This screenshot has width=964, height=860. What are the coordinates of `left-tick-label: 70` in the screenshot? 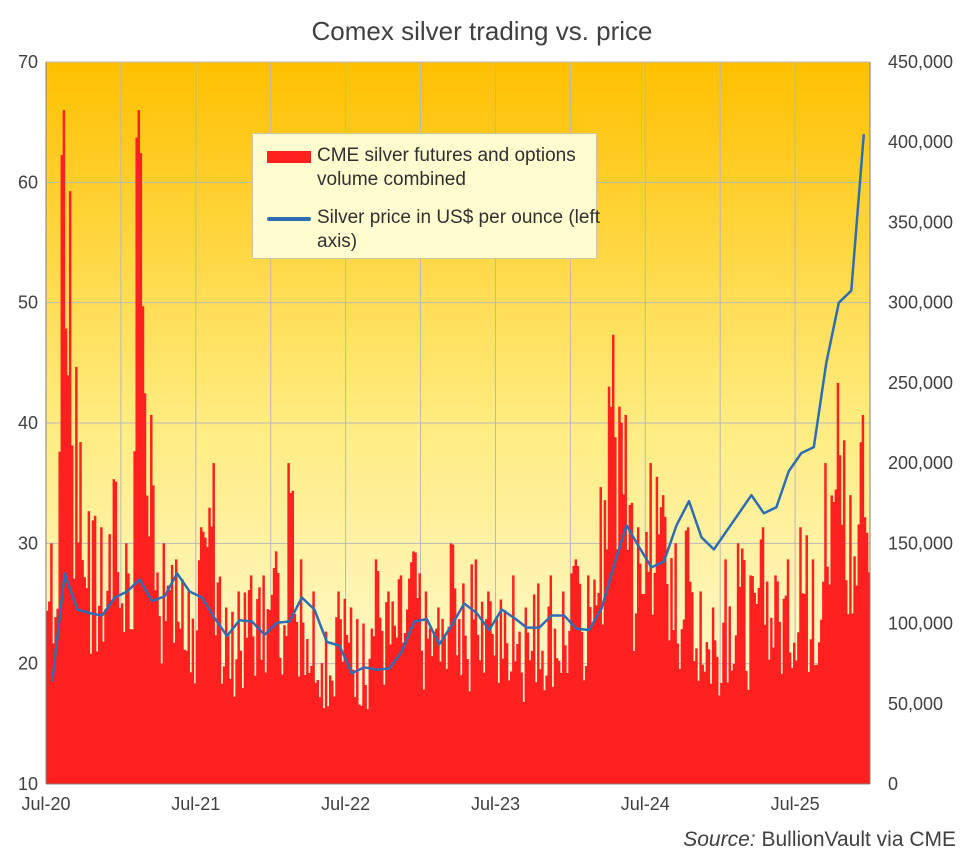 It's located at (28, 62).